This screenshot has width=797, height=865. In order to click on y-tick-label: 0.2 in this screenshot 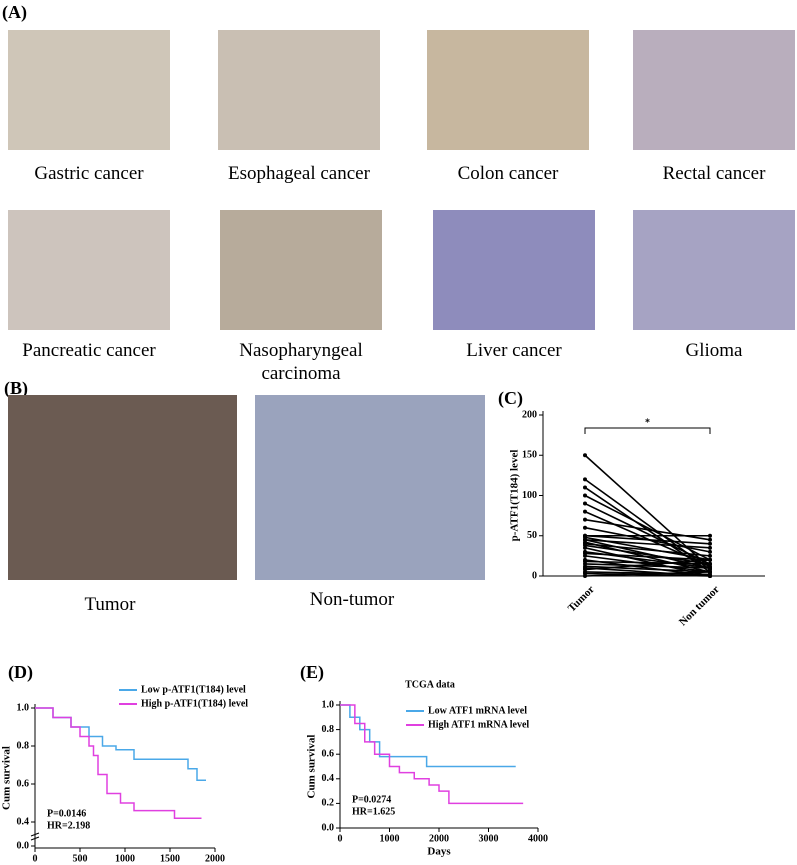, I will do `click(328, 803)`.